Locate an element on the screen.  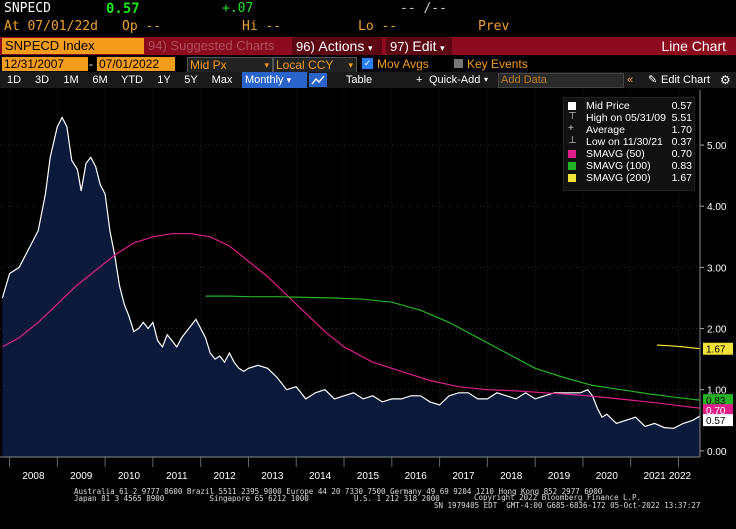
edit-menu: 97) Edit ▾ is located at coordinates (419, 46).